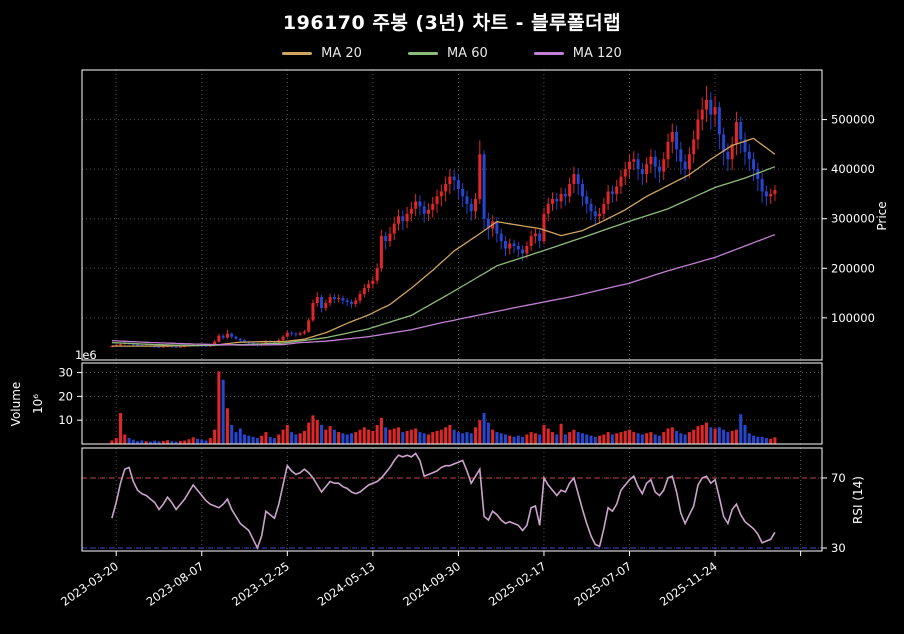 Image resolution: width=904 pixels, height=634 pixels. Describe the element at coordinates (853, 120) in the screenshot. I see `svg-text: 500000` at that location.